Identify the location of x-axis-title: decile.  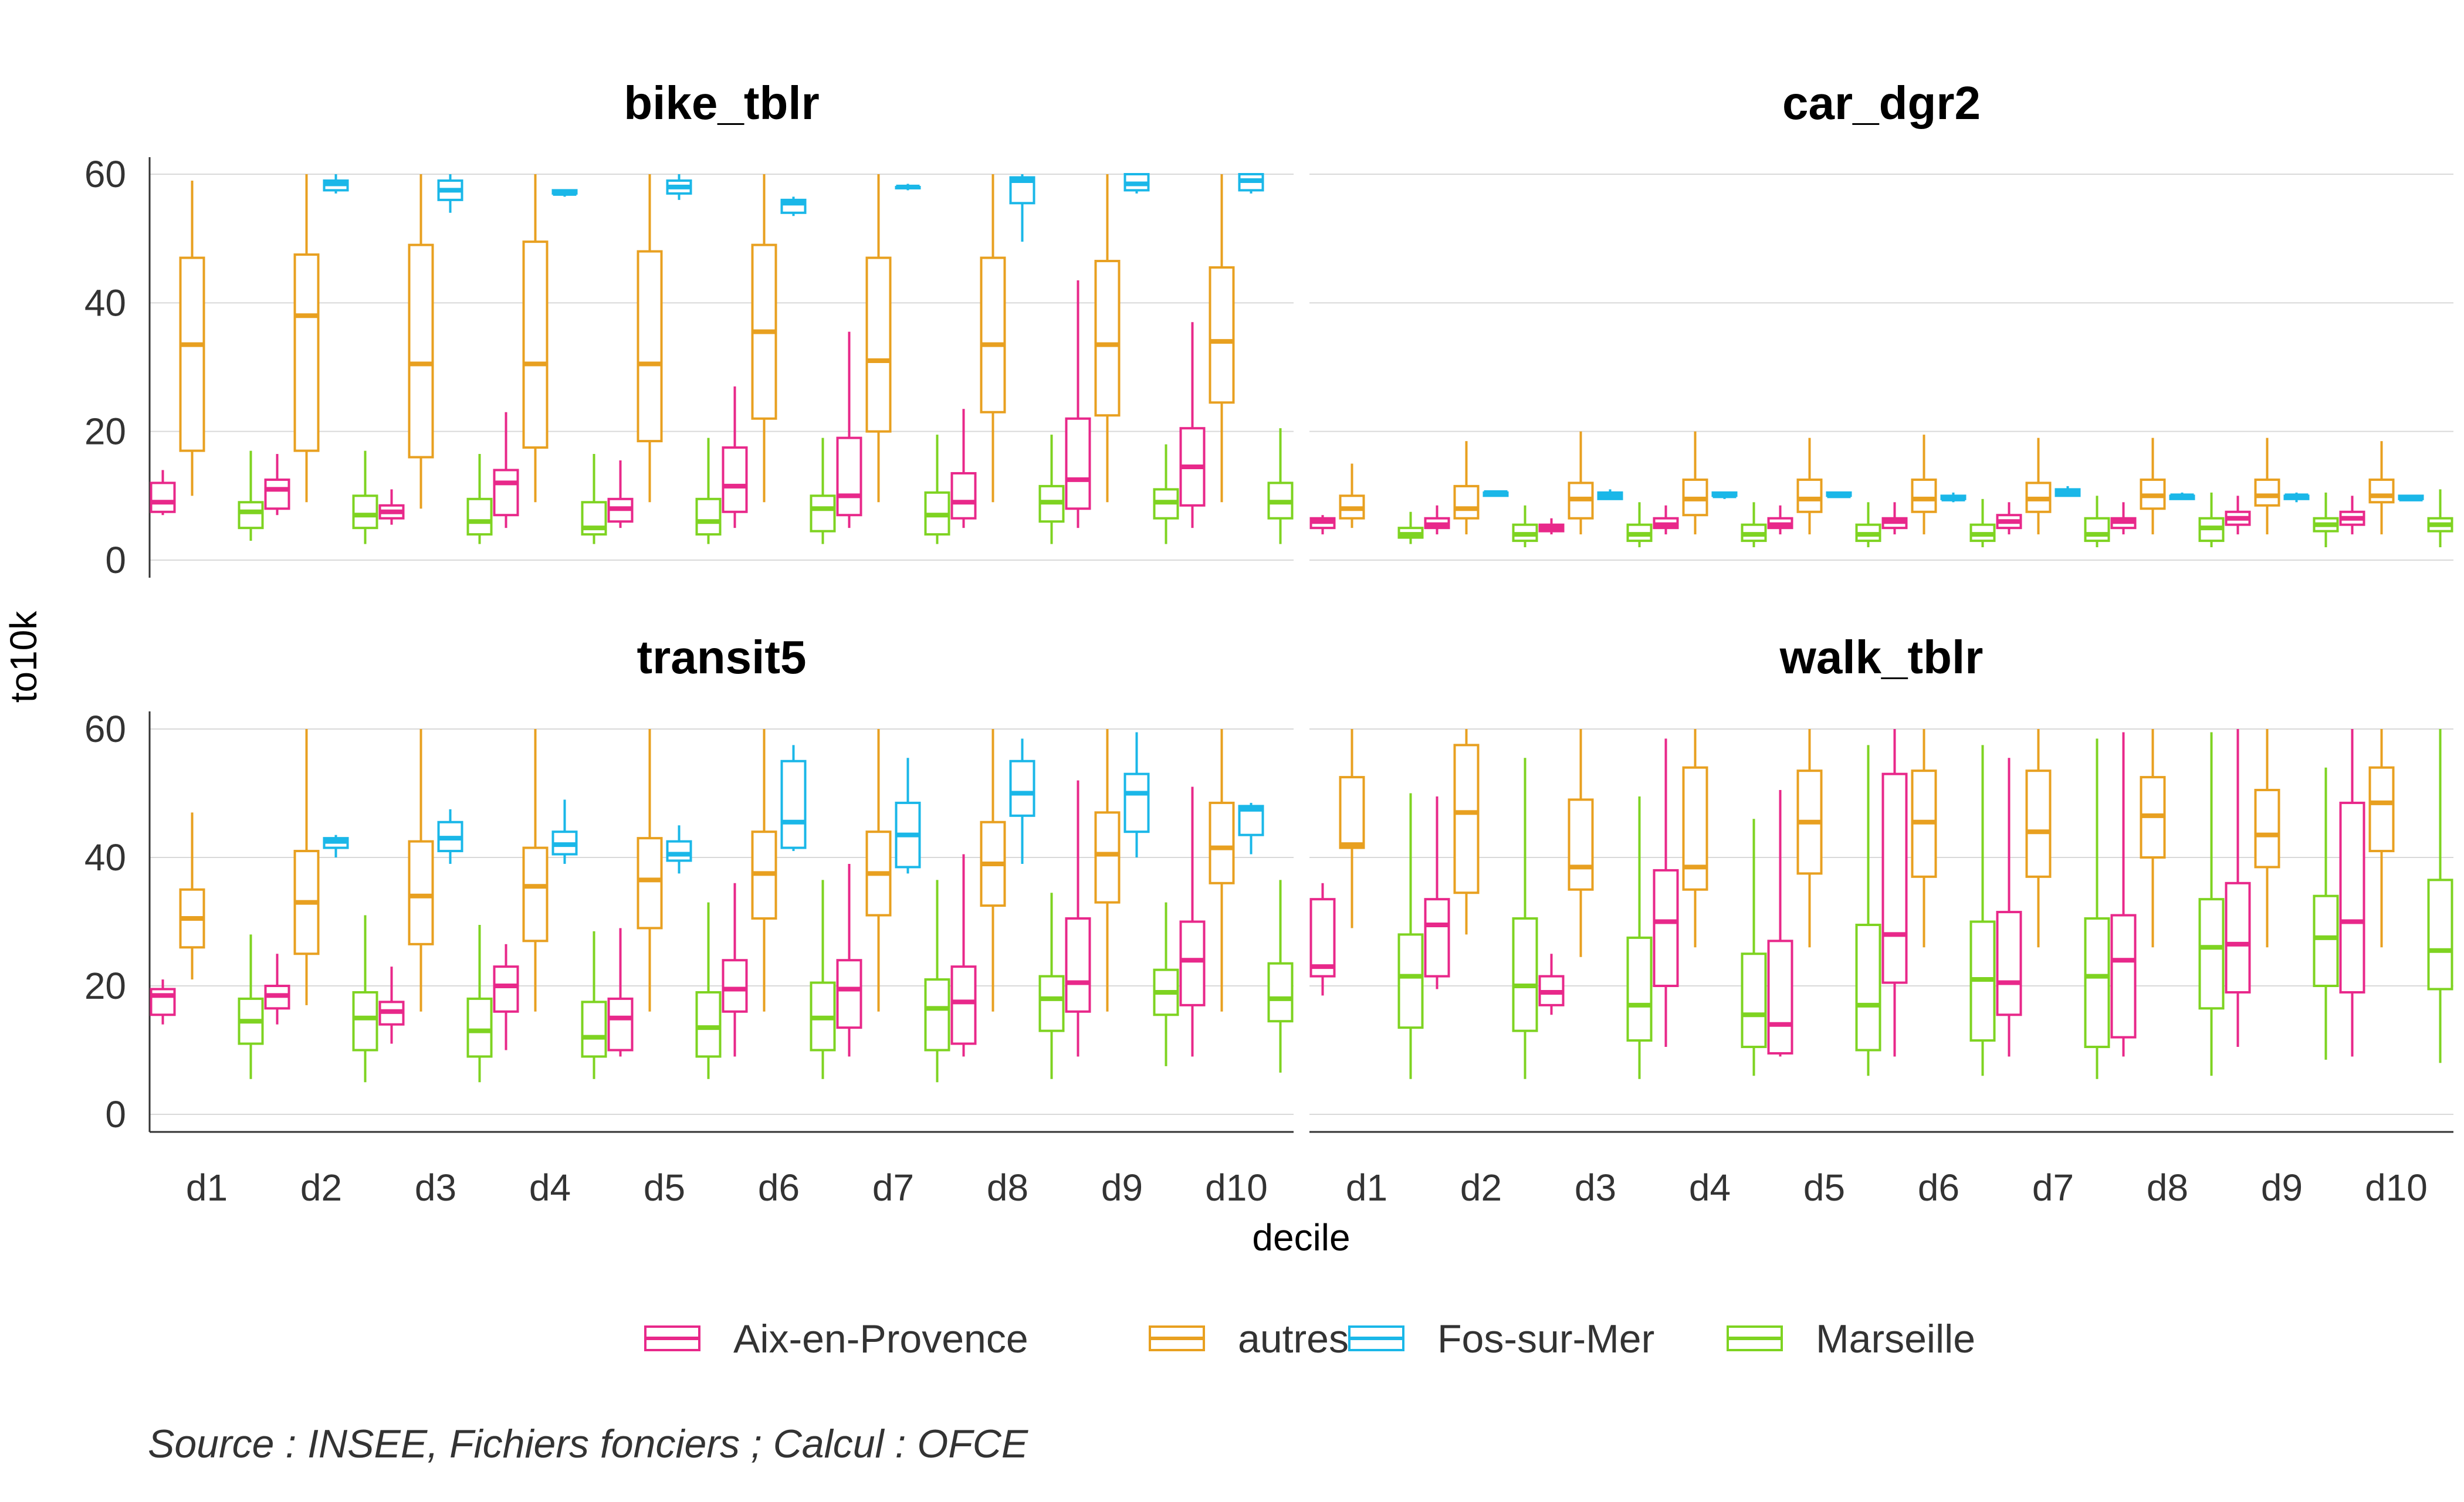
(1301, 1237).